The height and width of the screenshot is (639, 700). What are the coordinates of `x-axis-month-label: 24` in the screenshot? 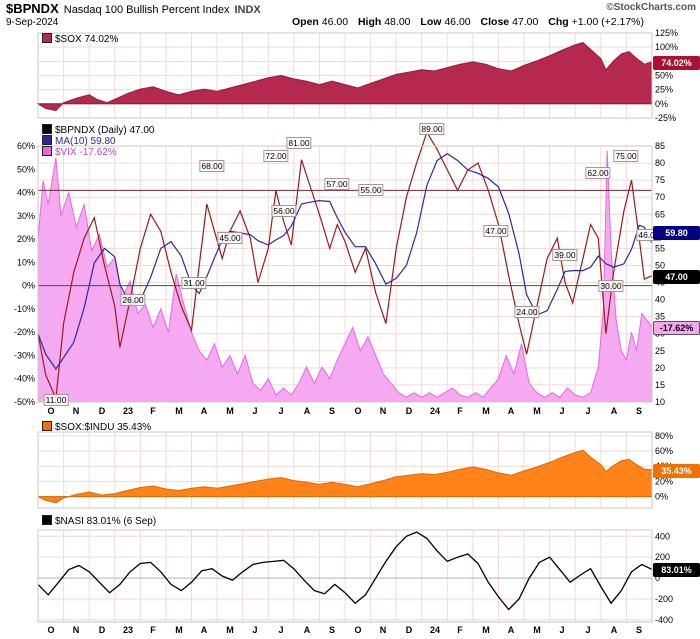 It's located at (434, 411).